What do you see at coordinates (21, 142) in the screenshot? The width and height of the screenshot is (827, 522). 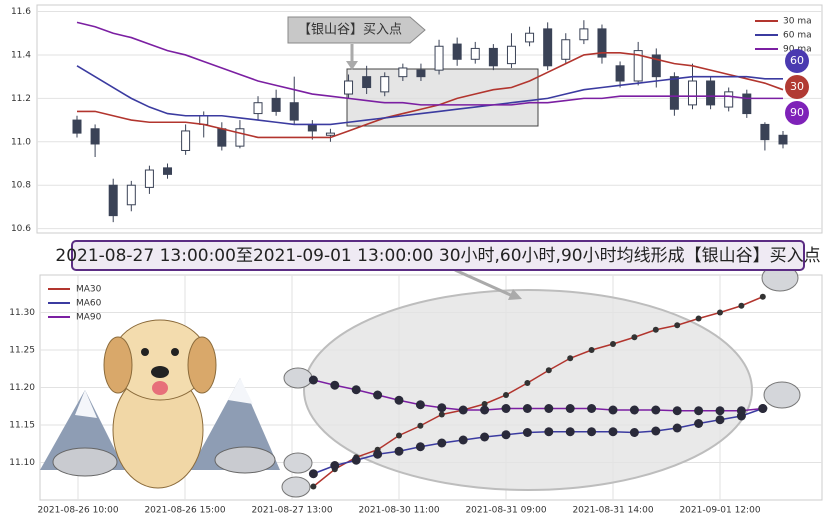 I see `y-tick-label: 11.0` at bounding box center [21, 142].